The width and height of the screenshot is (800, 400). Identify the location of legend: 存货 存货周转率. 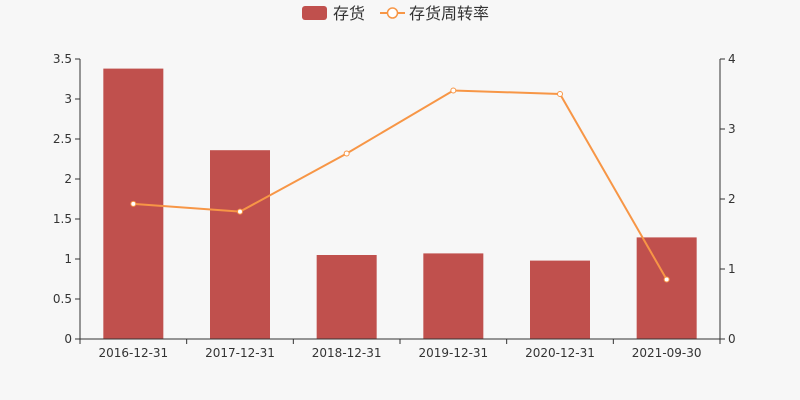
(395, 13).